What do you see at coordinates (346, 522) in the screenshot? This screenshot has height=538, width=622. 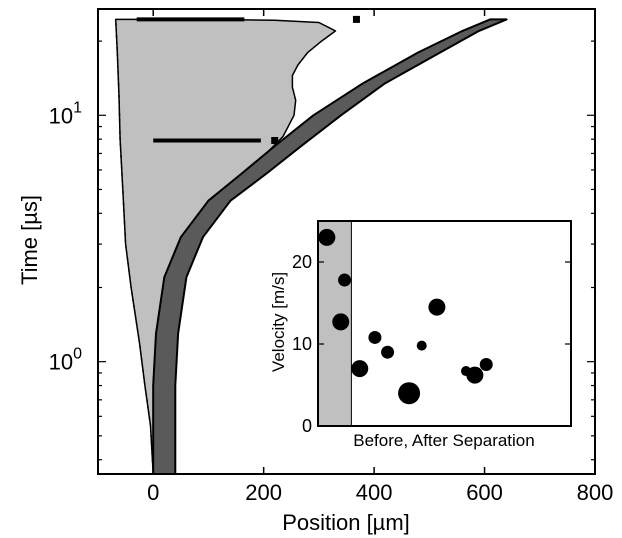 I see `x-axis-title: Position [µm]` at bounding box center [346, 522].